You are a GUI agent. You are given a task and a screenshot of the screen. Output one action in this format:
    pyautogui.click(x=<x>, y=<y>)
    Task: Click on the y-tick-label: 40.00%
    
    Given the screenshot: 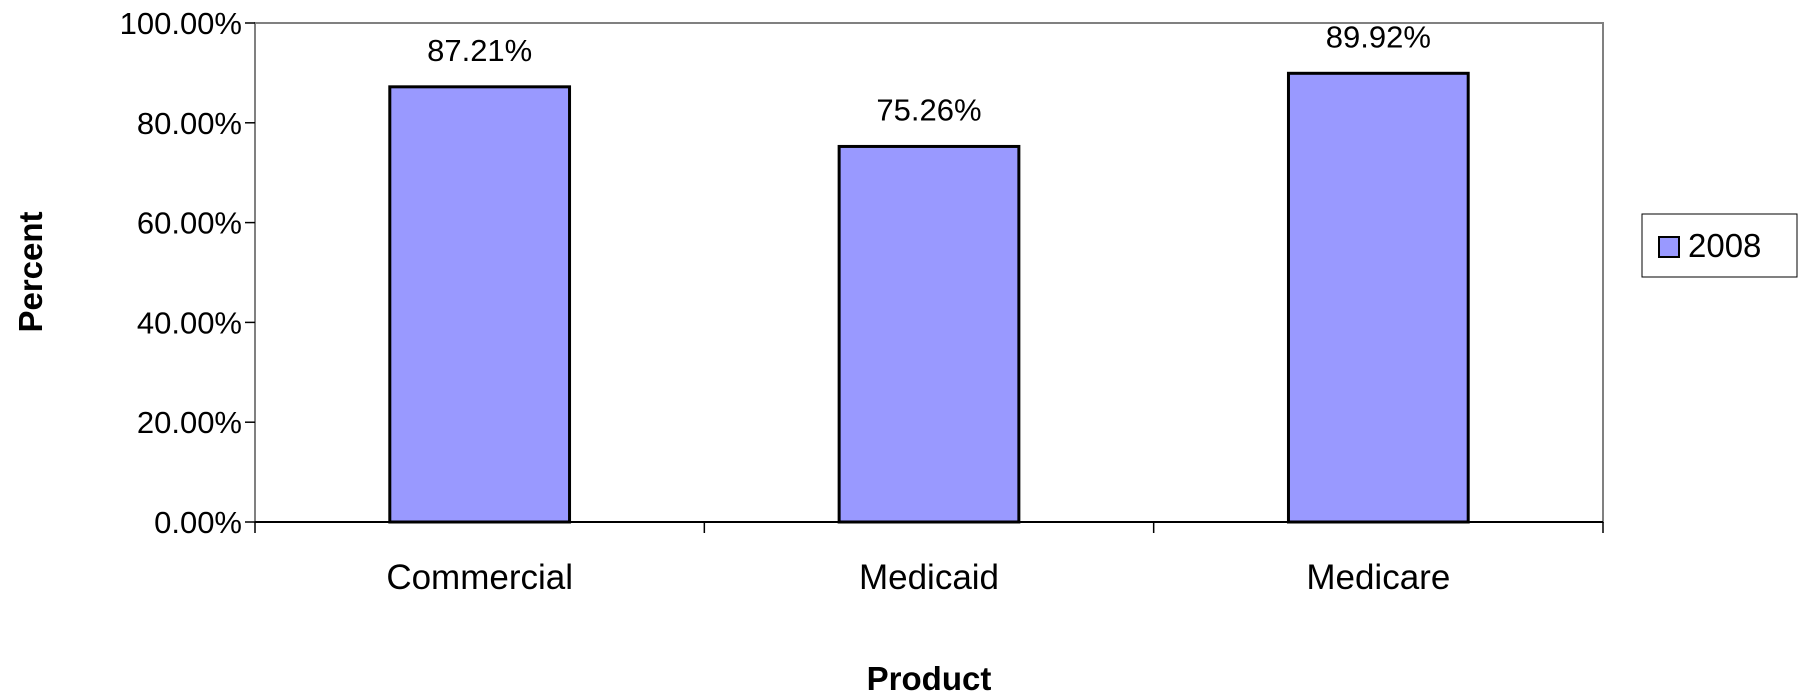 What is the action you would take?
    pyautogui.click(x=189, y=322)
    